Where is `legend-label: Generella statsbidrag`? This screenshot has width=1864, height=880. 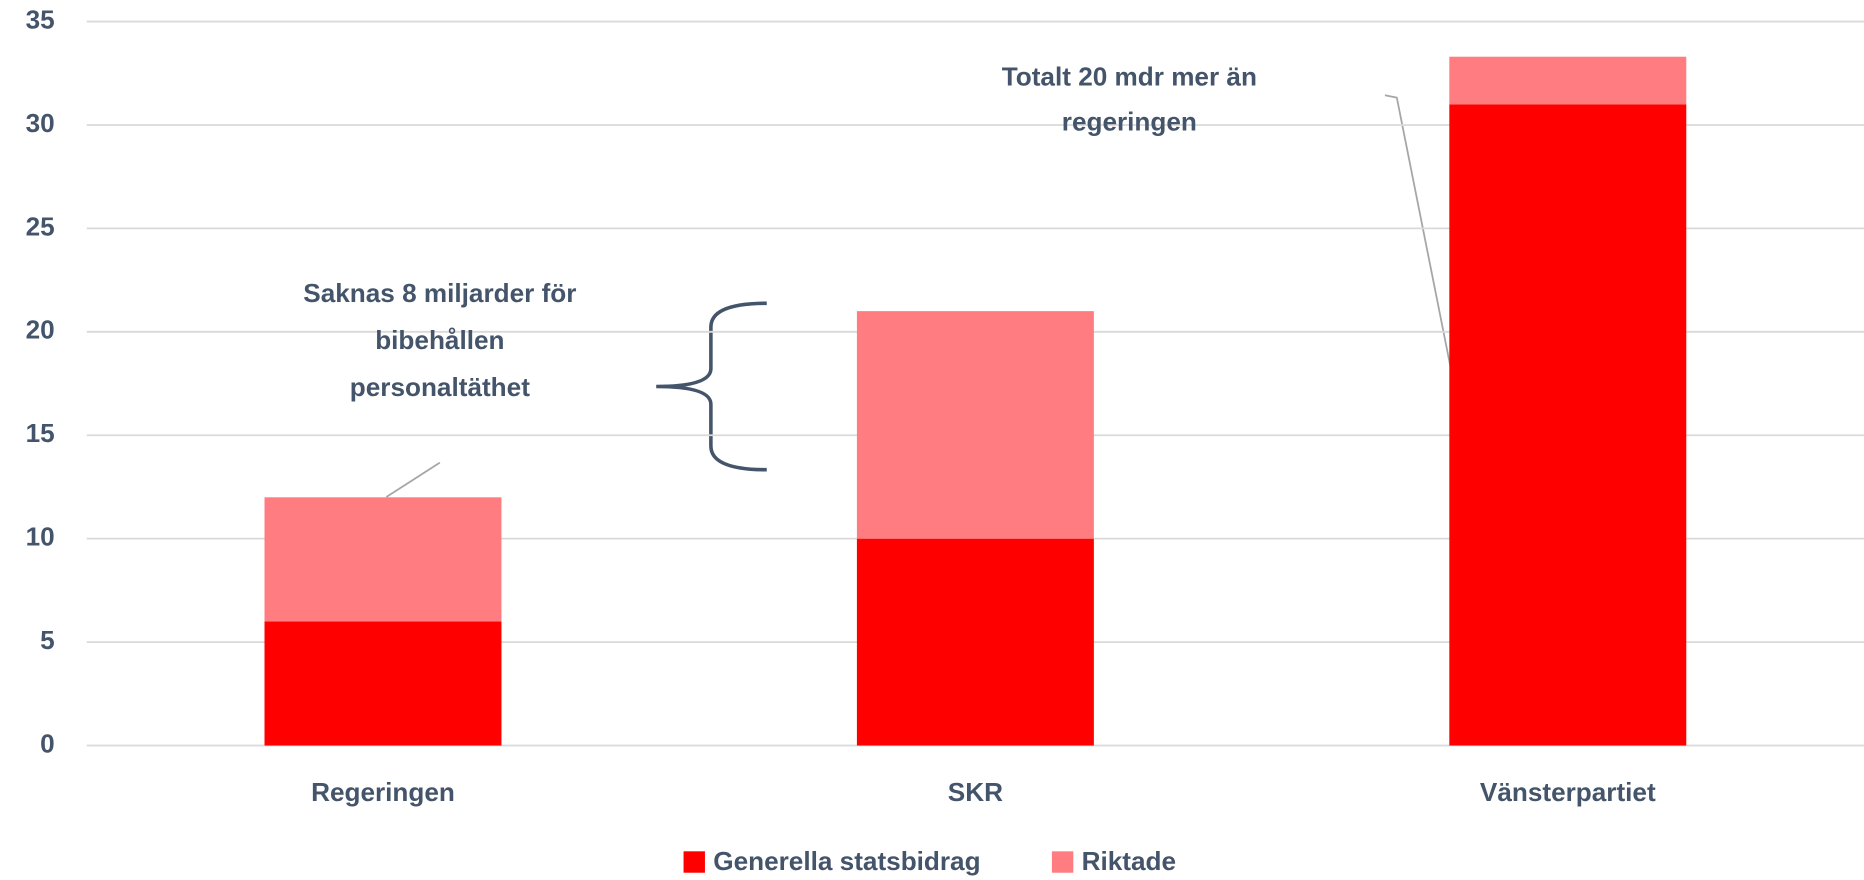 legend-label: Generella statsbidrag is located at coordinates (846, 861).